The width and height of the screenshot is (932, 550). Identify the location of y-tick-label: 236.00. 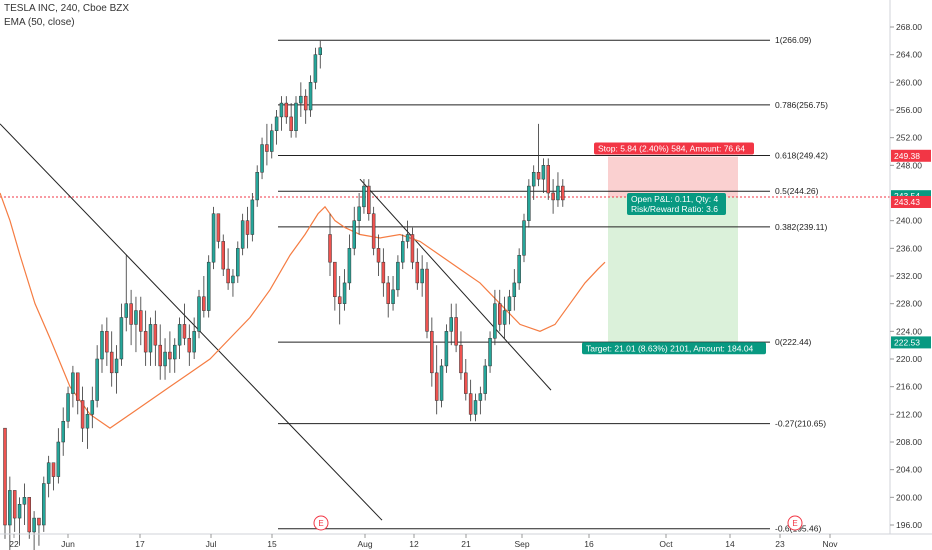
(909, 248).